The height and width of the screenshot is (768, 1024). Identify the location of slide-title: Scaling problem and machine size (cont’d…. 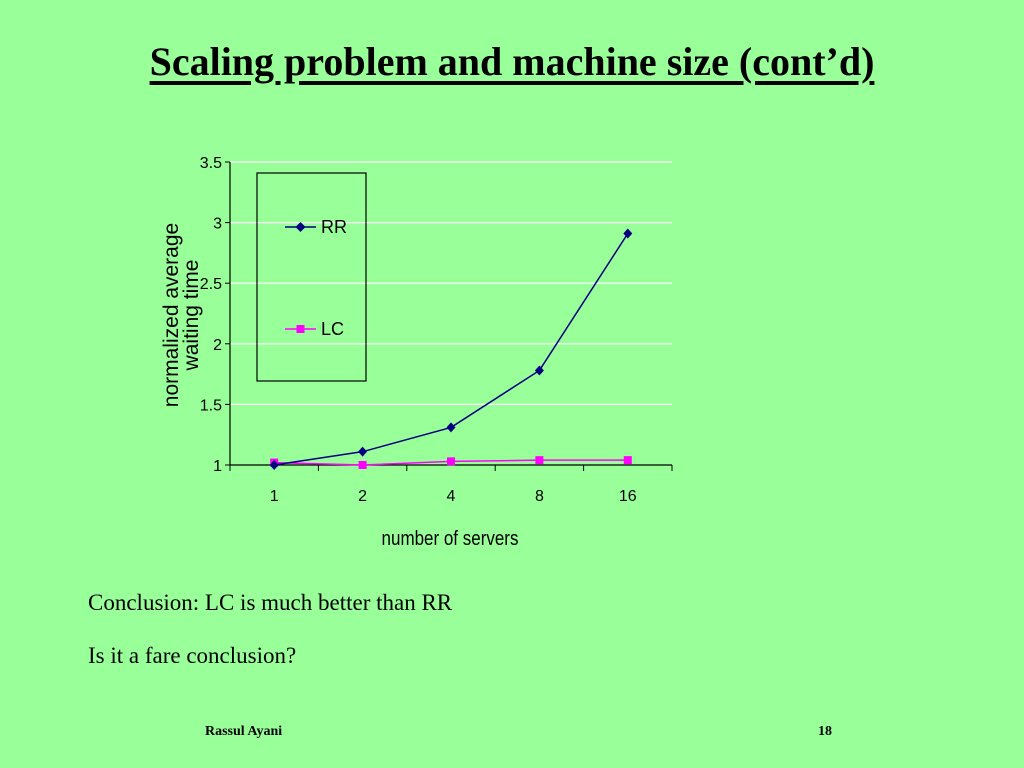
(512, 61).